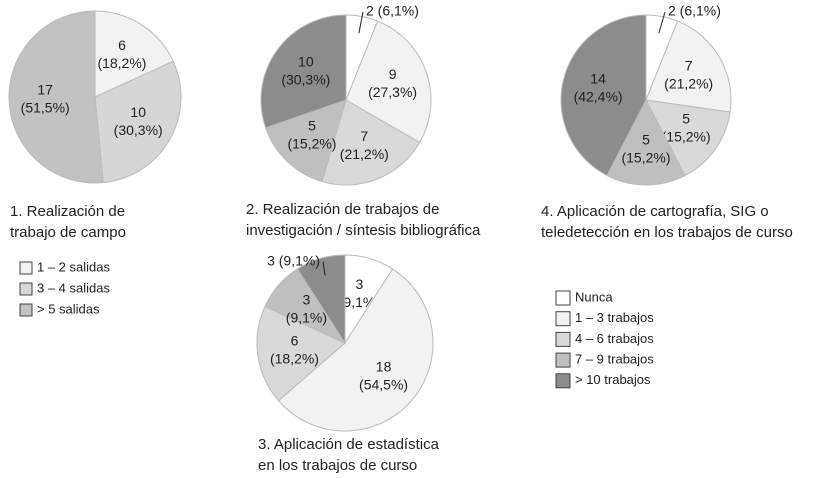 This screenshot has height=478, width=830. Describe the element at coordinates (594, 296) in the screenshot. I see `legend-label: Nunca` at that location.